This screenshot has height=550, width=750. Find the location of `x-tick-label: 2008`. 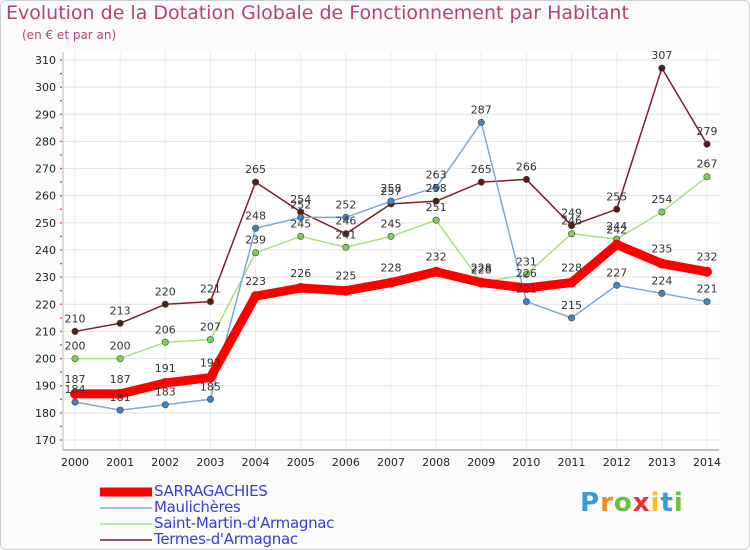

x-tick-label: 2008 is located at coordinates (436, 462).